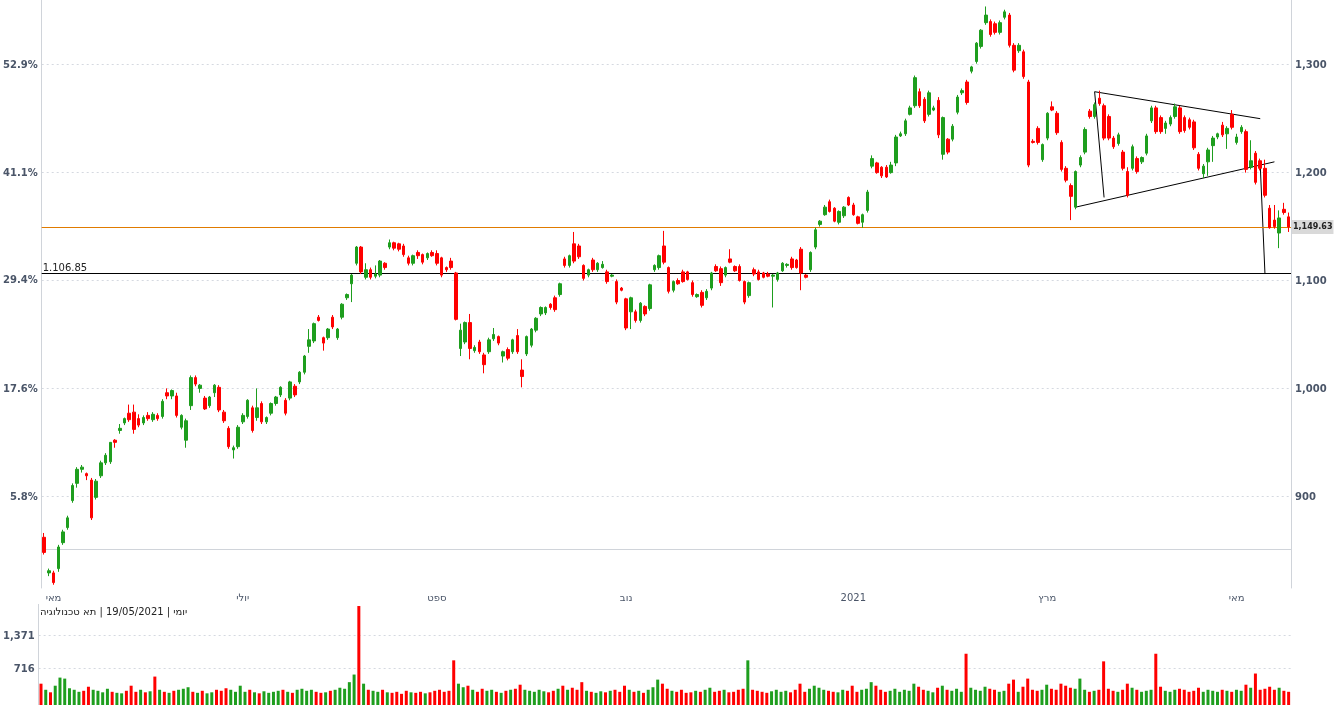 This screenshot has height=705, width=1335. Describe the element at coordinates (114, 611) in the screenshot. I see `annotation: יומי | 19/05/2021 | תא טכנולוגיה` at that location.